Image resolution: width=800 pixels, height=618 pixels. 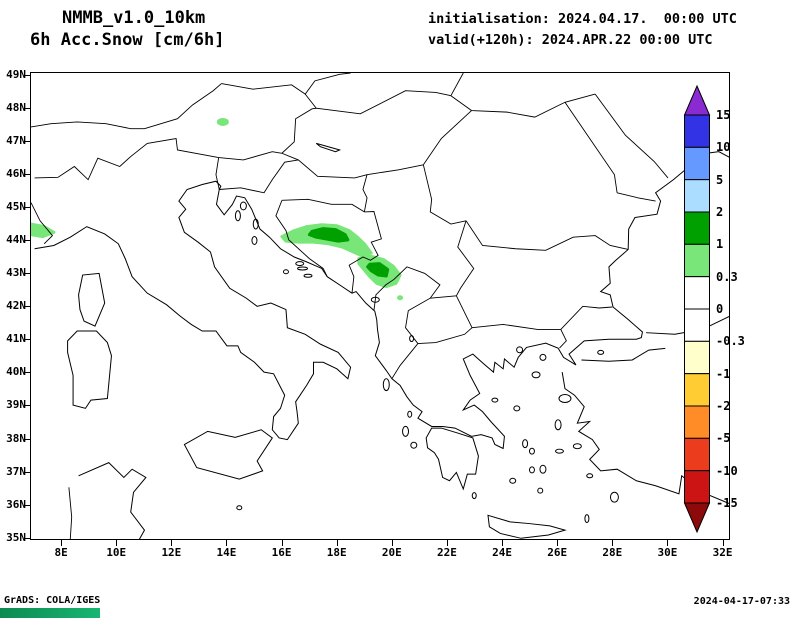 What do you see at coordinates (16, 273) in the screenshot?
I see `lat-tick-label: 43N` at bounding box center [16, 273].